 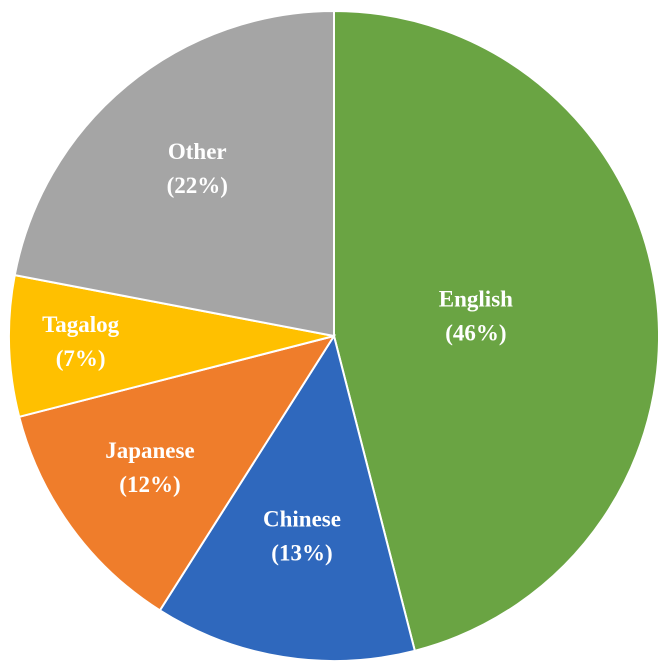 I want to click on pie-slice, so click(x=171, y=346).